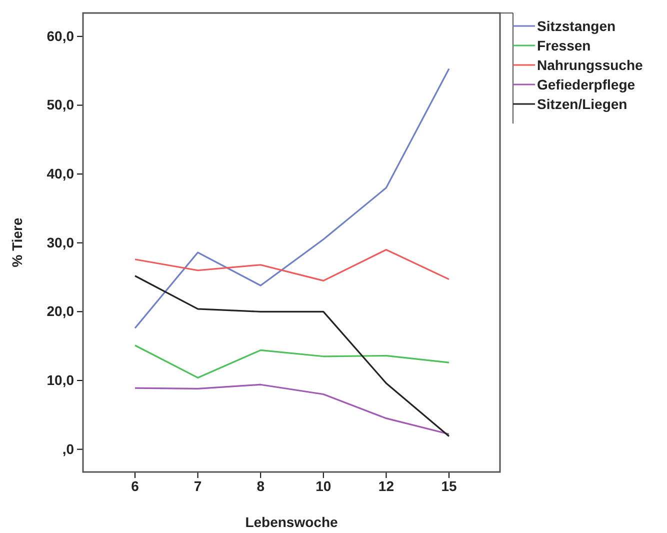 The width and height of the screenshot is (667, 533). What do you see at coordinates (135, 486) in the screenshot?
I see `x-tick-label: 6` at bounding box center [135, 486].